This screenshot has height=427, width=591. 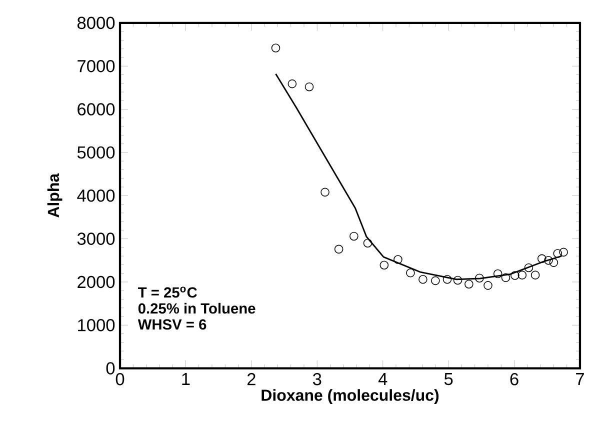 What do you see at coordinates (167, 292) in the screenshot?
I see `annotation: T = 25$^{o}$C` at bounding box center [167, 292].